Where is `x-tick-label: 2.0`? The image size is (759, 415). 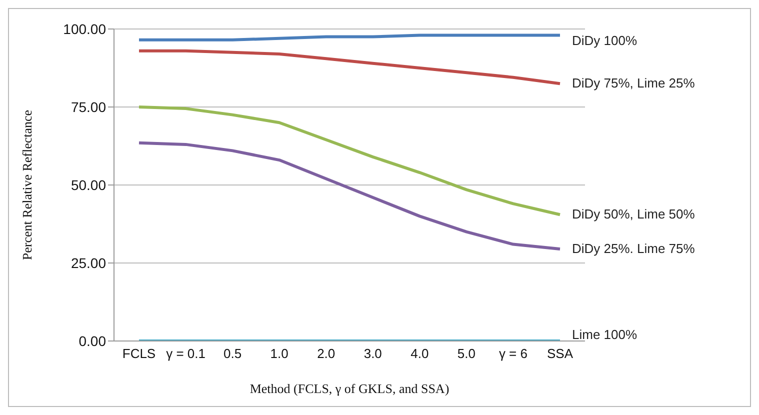
x-tick-label: 2.0 is located at coordinates (326, 354).